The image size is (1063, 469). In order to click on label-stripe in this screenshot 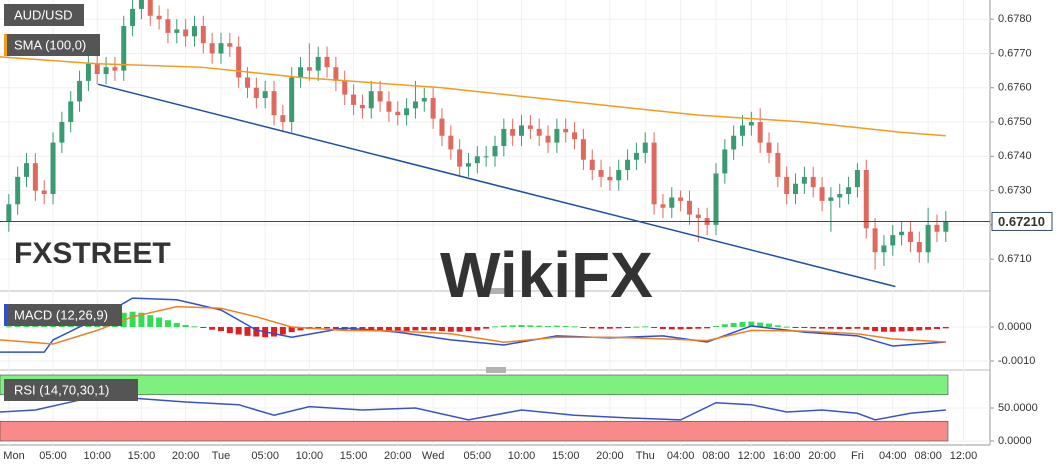, I will do `click(5, 45)`.